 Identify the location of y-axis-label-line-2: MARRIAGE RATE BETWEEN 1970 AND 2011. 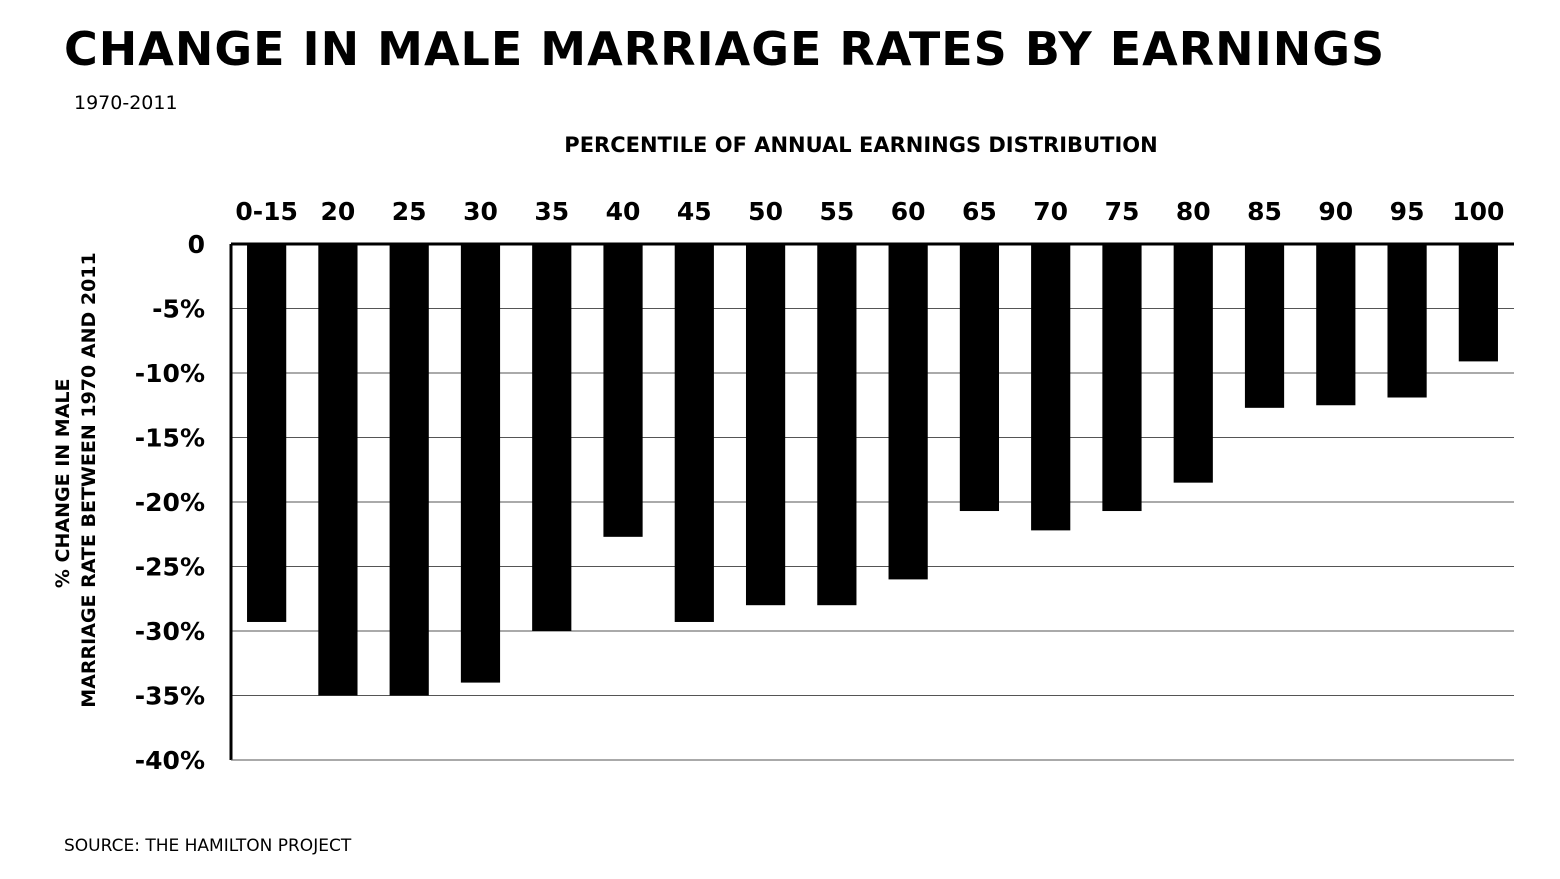
(89, 479).